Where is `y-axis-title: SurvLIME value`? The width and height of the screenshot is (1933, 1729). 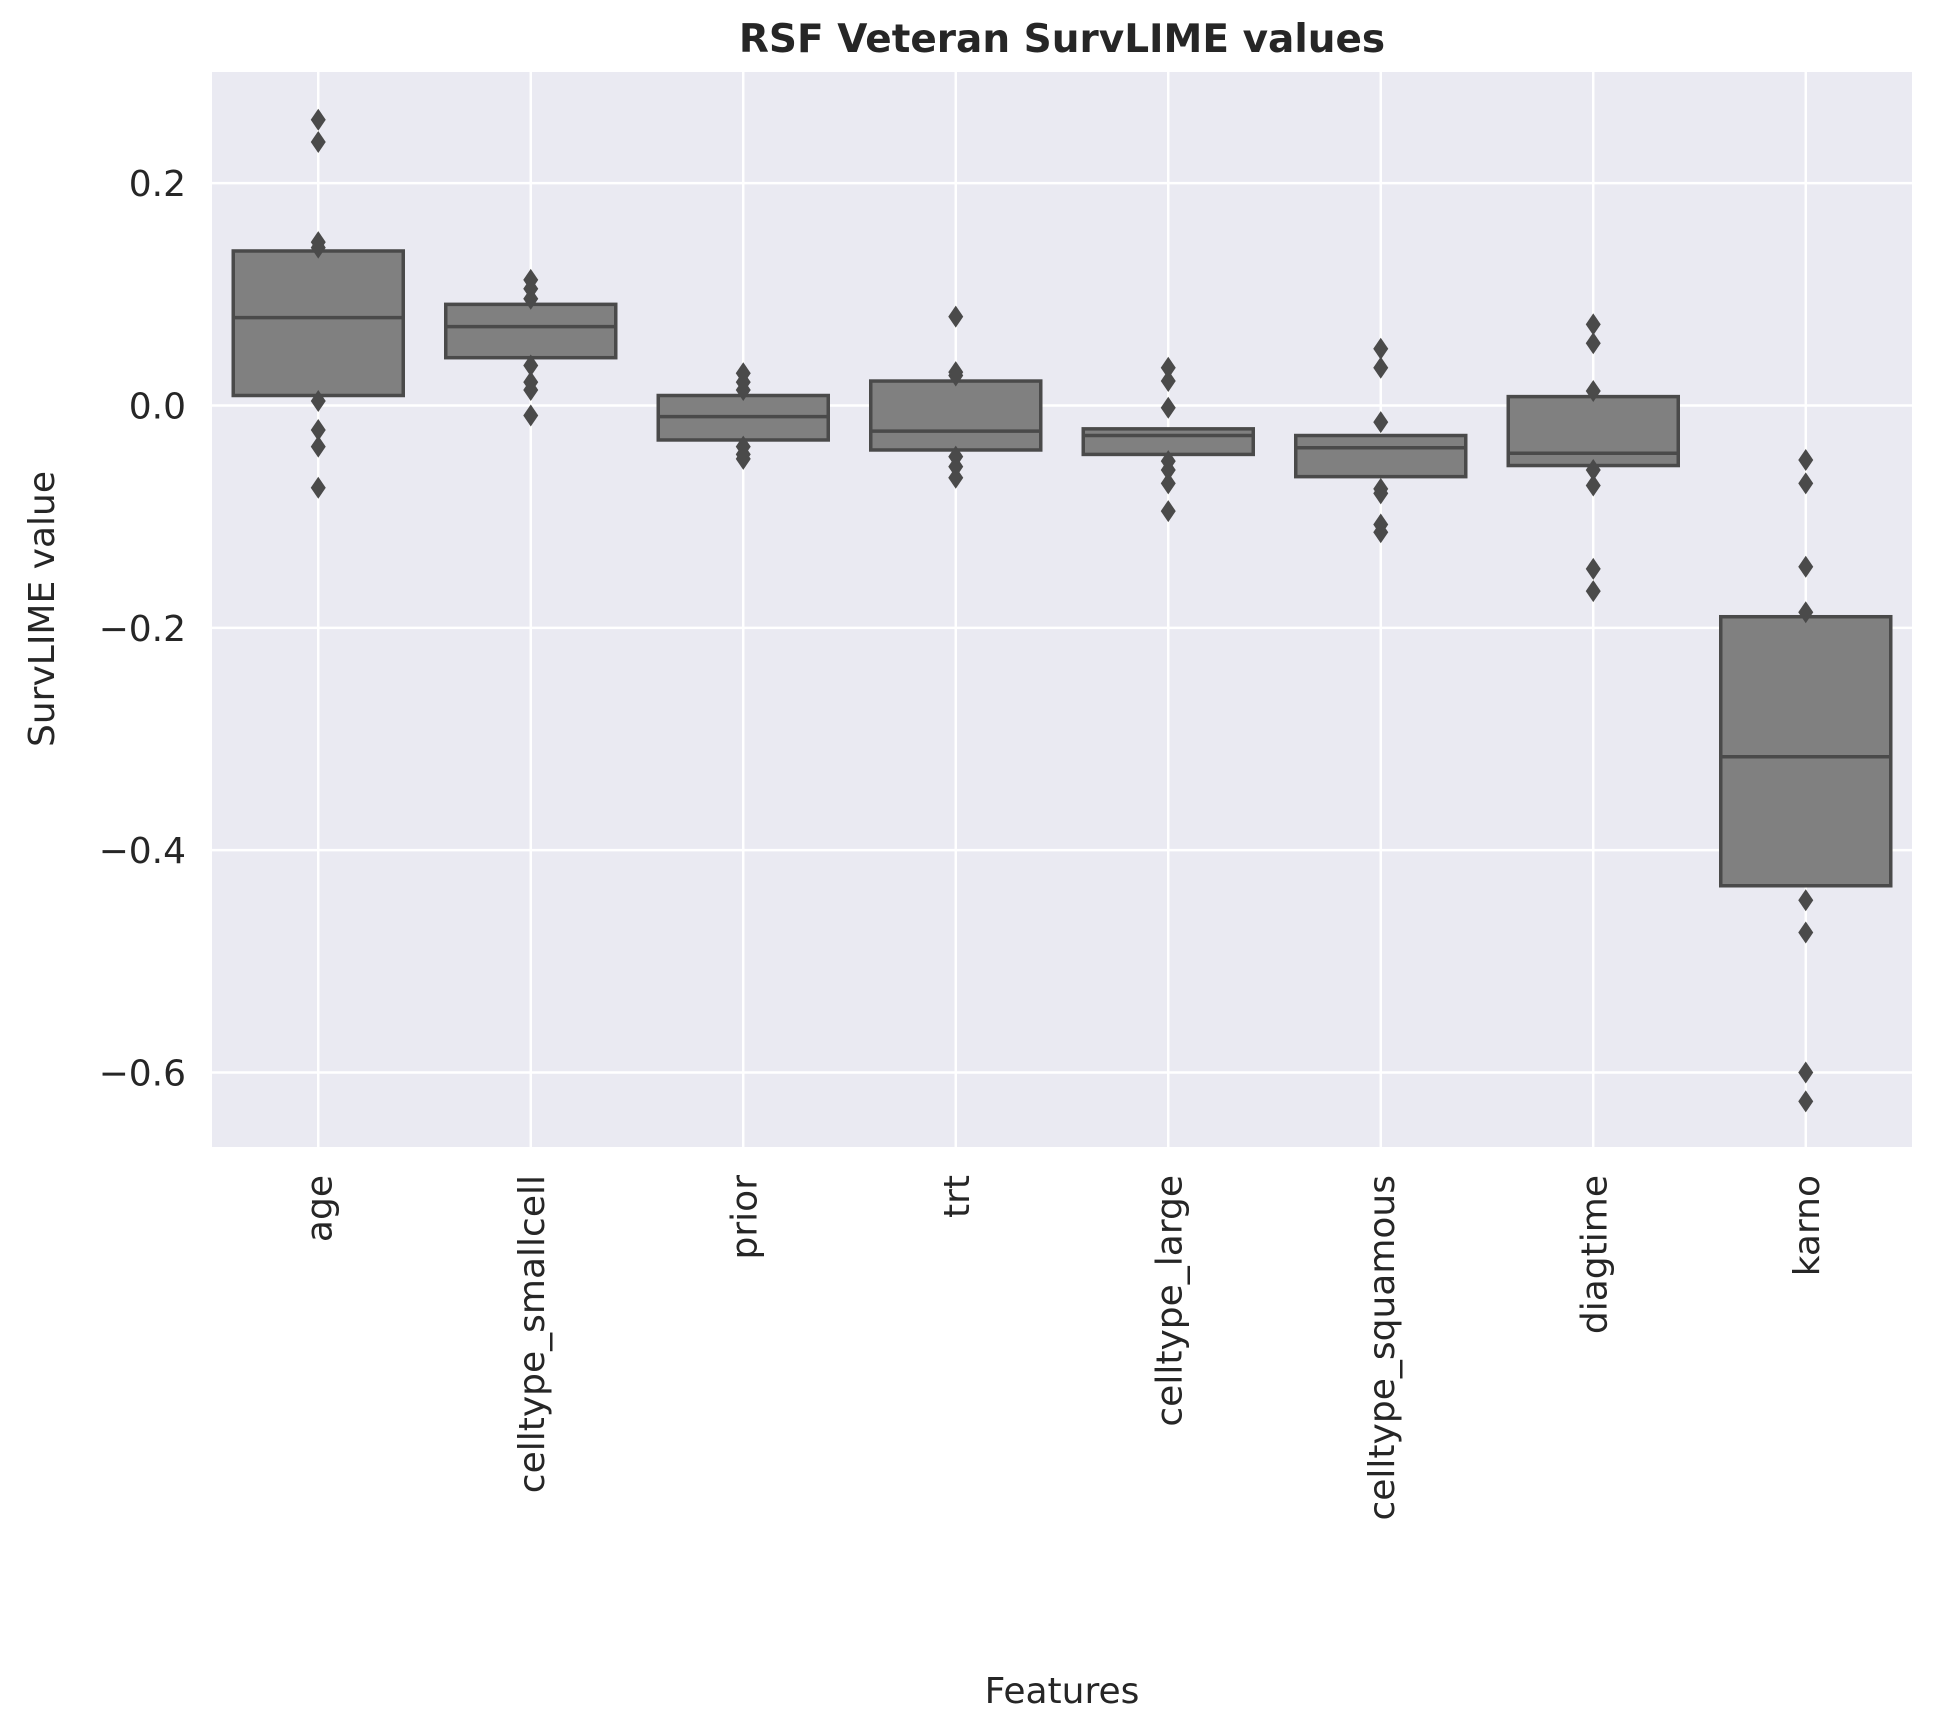 y-axis-title: SurvLIME value is located at coordinates (42, 609).